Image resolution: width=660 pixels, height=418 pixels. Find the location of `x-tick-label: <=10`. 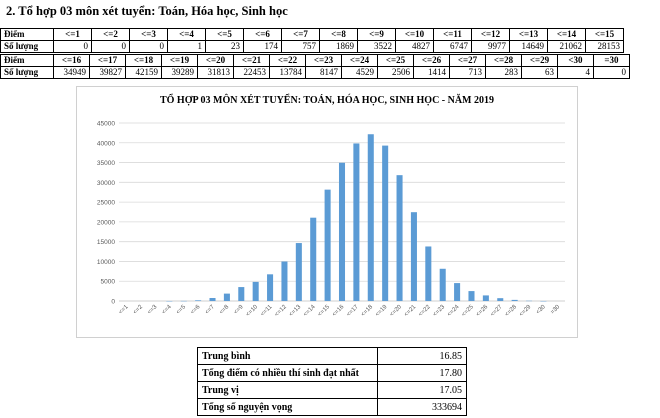

x-tick-label: <=10 is located at coordinates (252, 311).